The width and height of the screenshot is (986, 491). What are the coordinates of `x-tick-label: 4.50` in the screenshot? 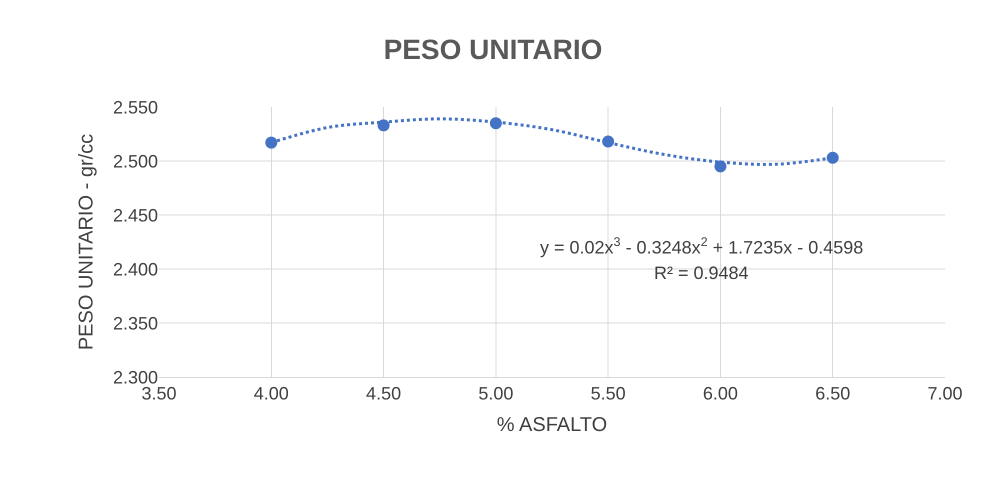 It's located at (384, 394).